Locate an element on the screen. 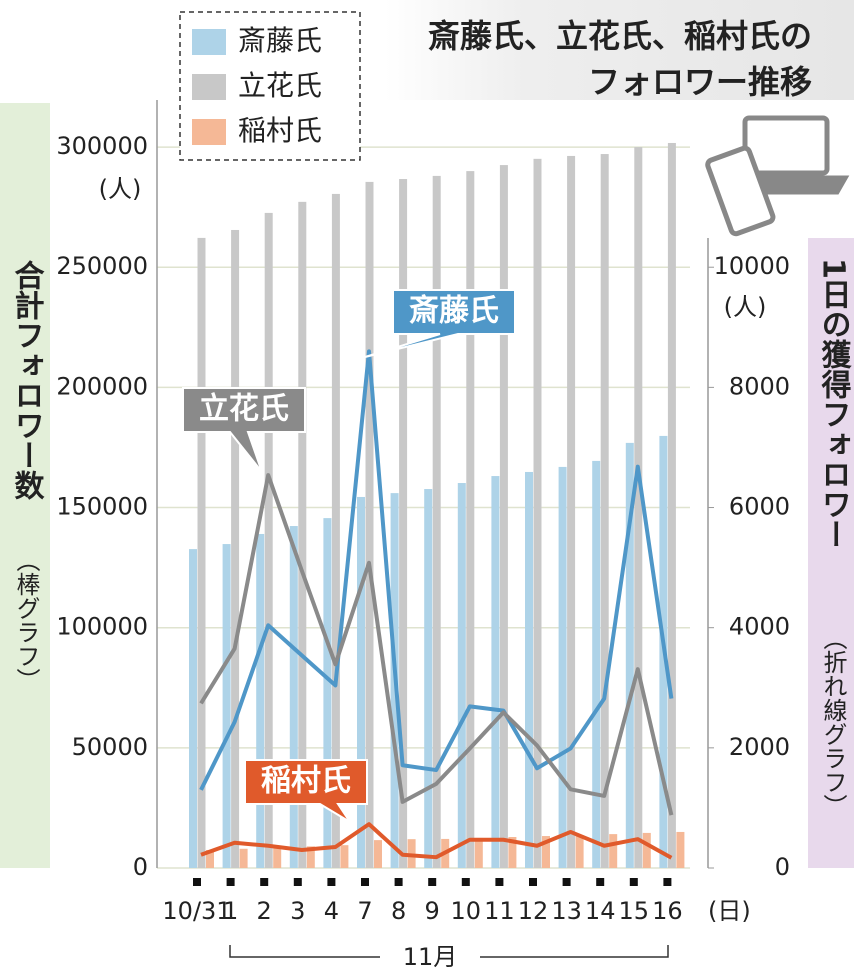  x-tick-label: 10 is located at coordinates (466, 911).